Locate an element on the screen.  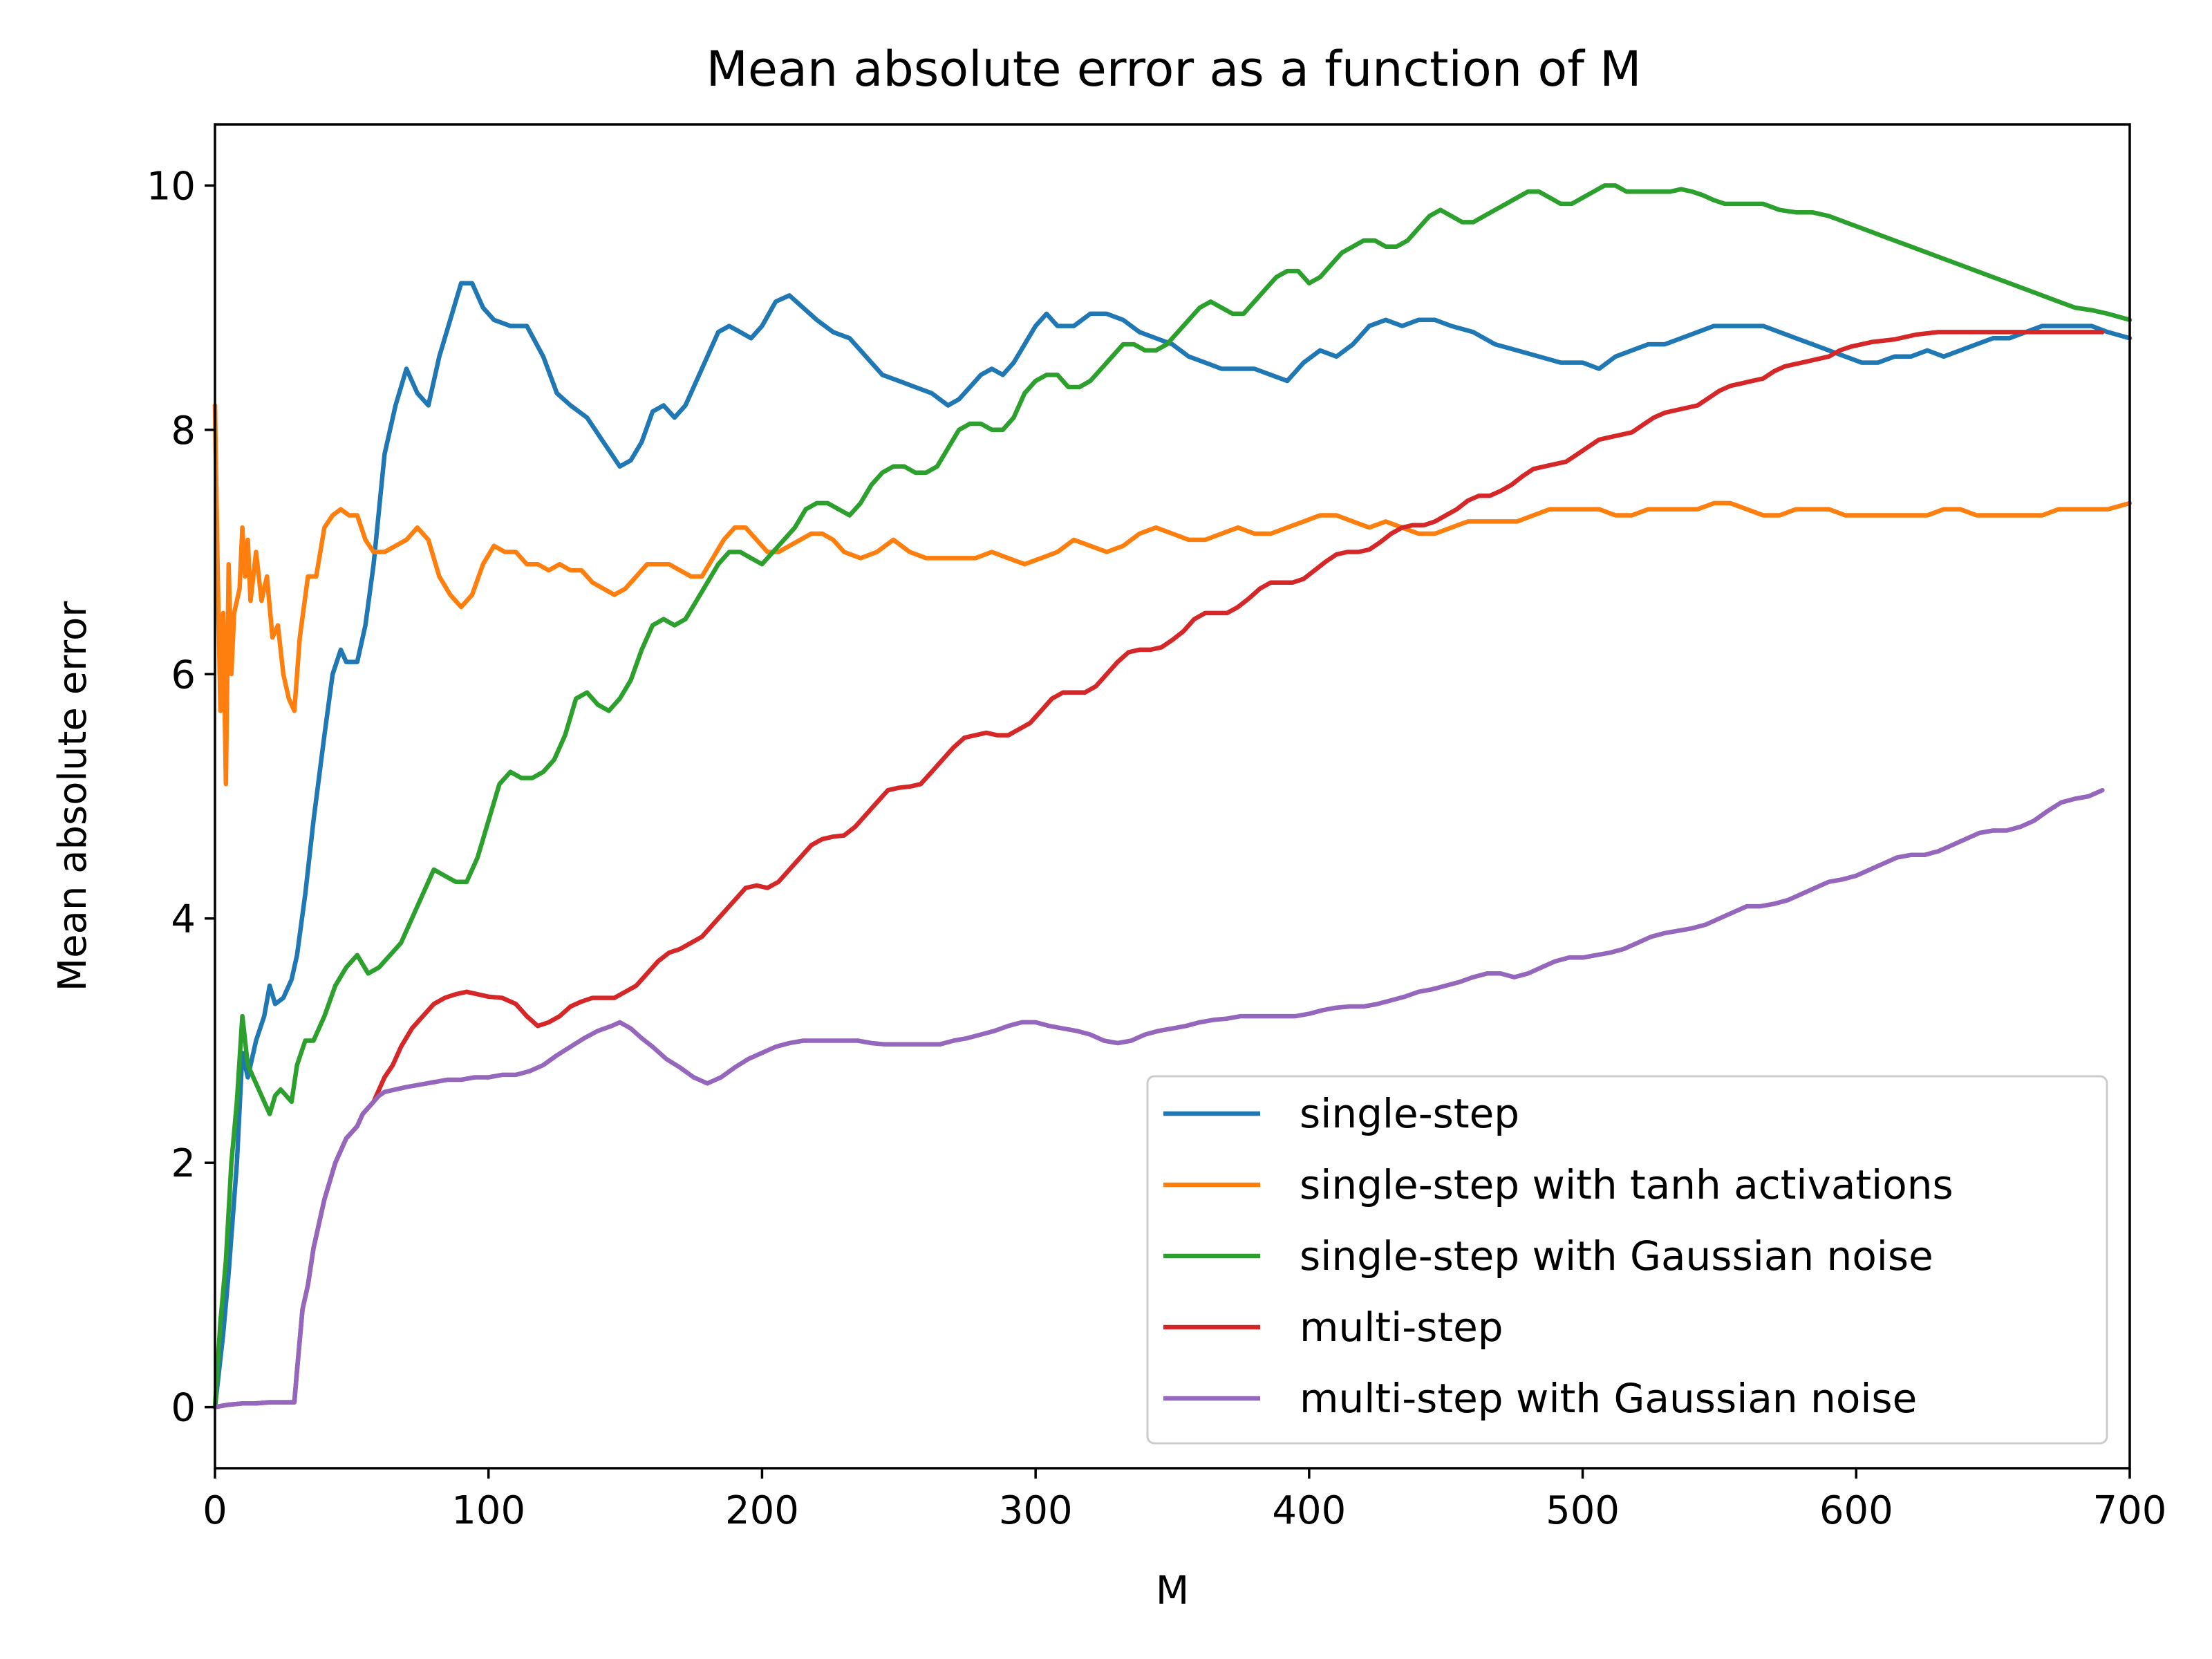
x-tick-label: 400 is located at coordinates (1309, 1511).